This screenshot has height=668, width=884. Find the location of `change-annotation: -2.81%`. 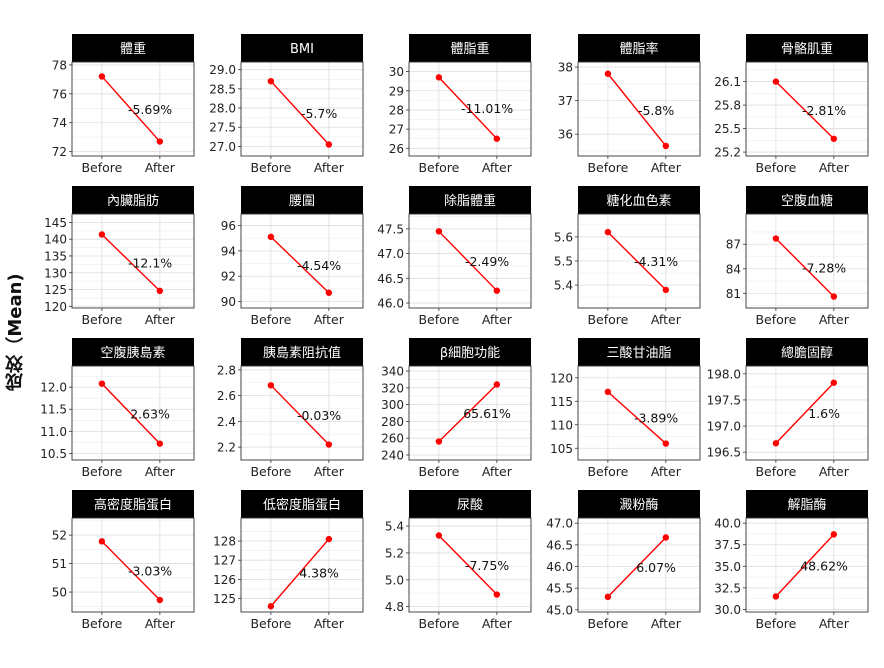

change-annotation: -2.81% is located at coordinates (824, 110).